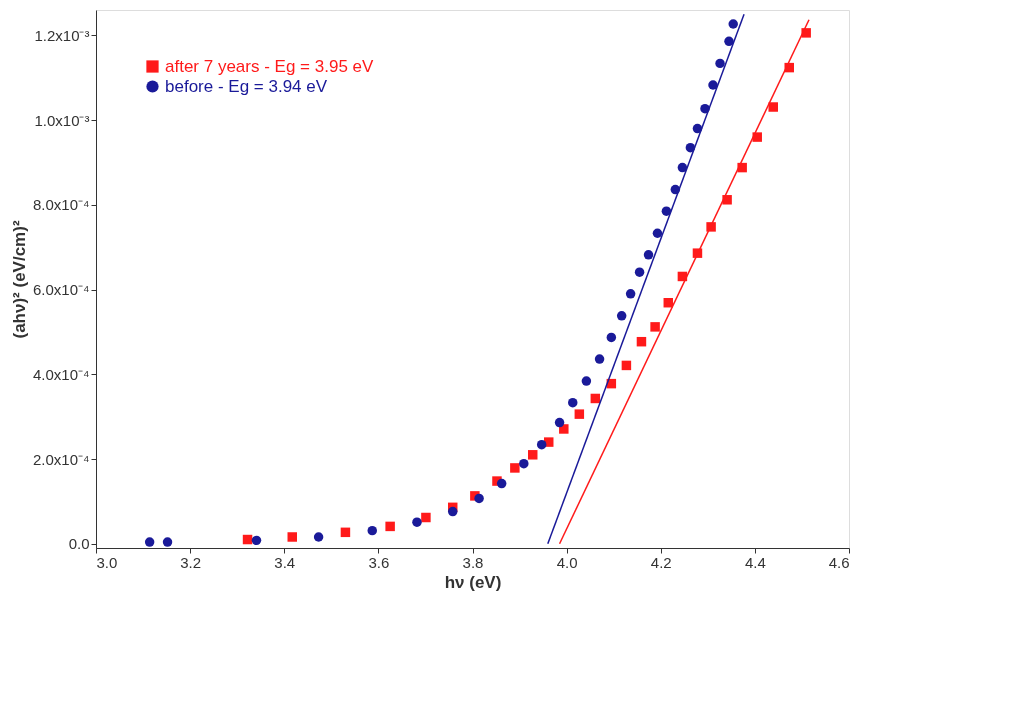 This screenshot has height=708, width=1031. What do you see at coordinates (270, 66) in the screenshot?
I see `legend-label: after 7 years - Eg = 3.95 eV` at bounding box center [270, 66].